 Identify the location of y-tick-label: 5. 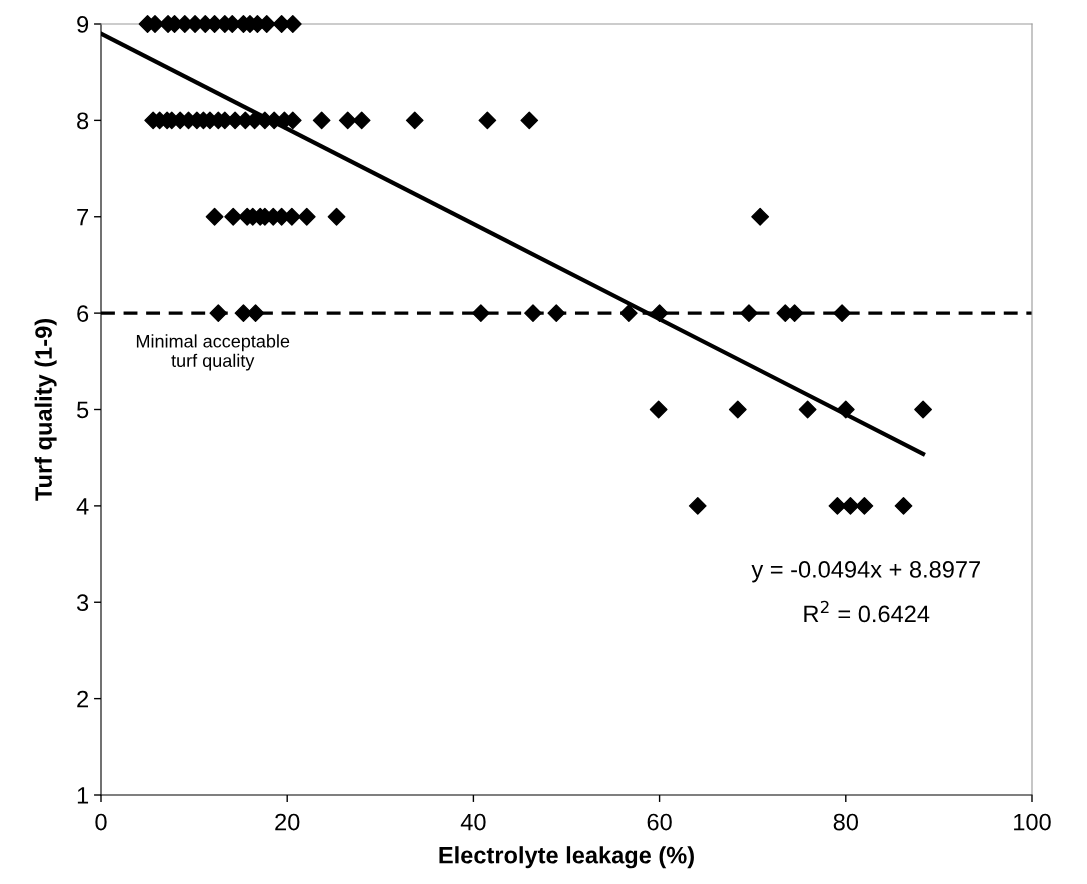
(83, 410).